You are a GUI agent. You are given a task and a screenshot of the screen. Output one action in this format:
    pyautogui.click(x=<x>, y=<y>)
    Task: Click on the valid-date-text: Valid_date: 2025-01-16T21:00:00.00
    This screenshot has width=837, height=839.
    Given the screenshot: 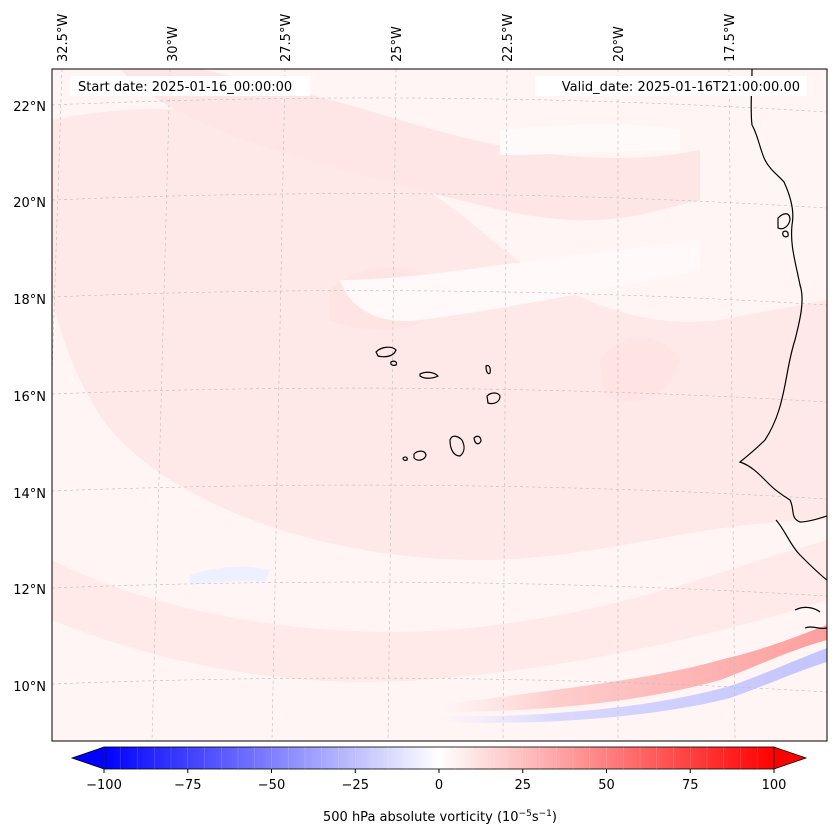 What is the action you would take?
    pyautogui.click(x=681, y=87)
    